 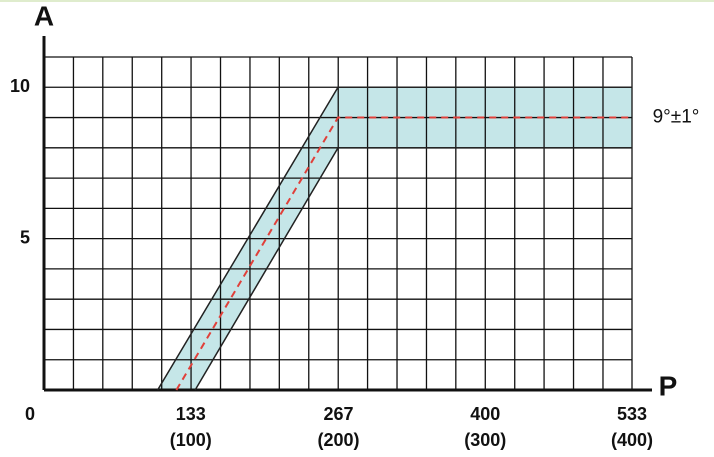 What do you see at coordinates (44, 15) in the screenshot?
I see `y-axis-label: A` at bounding box center [44, 15].